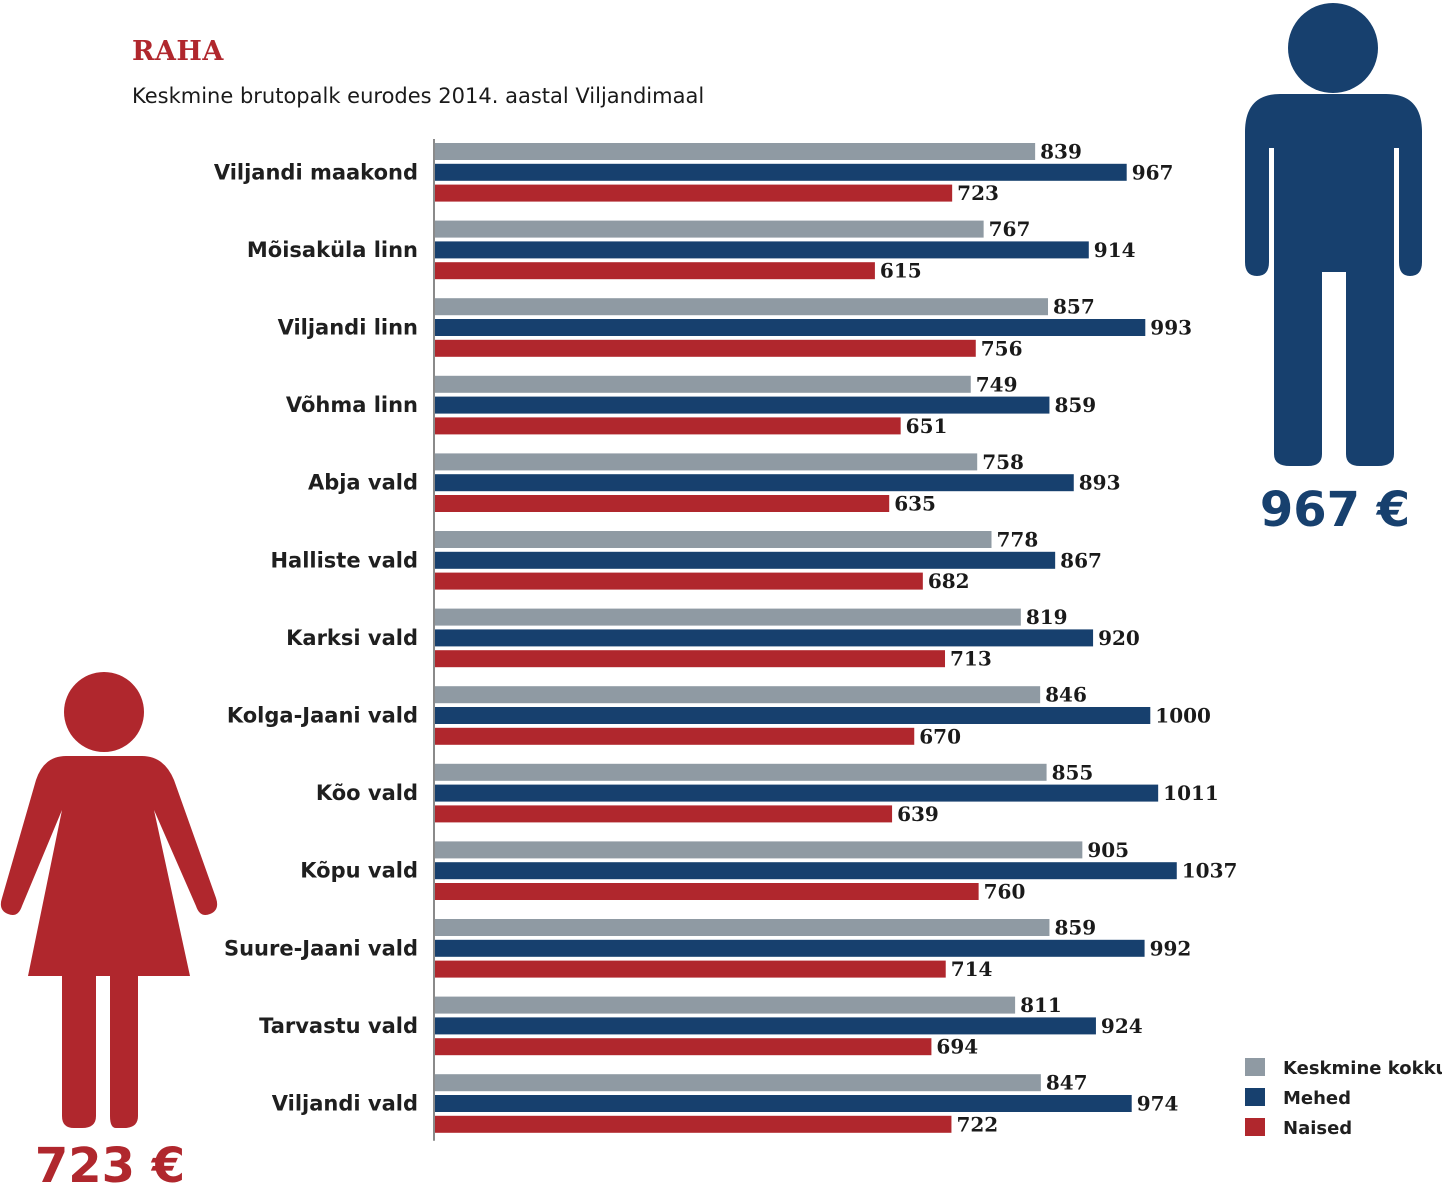  What do you see at coordinates (178, 51) in the screenshot?
I see `chart-title: RAHA` at bounding box center [178, 51].